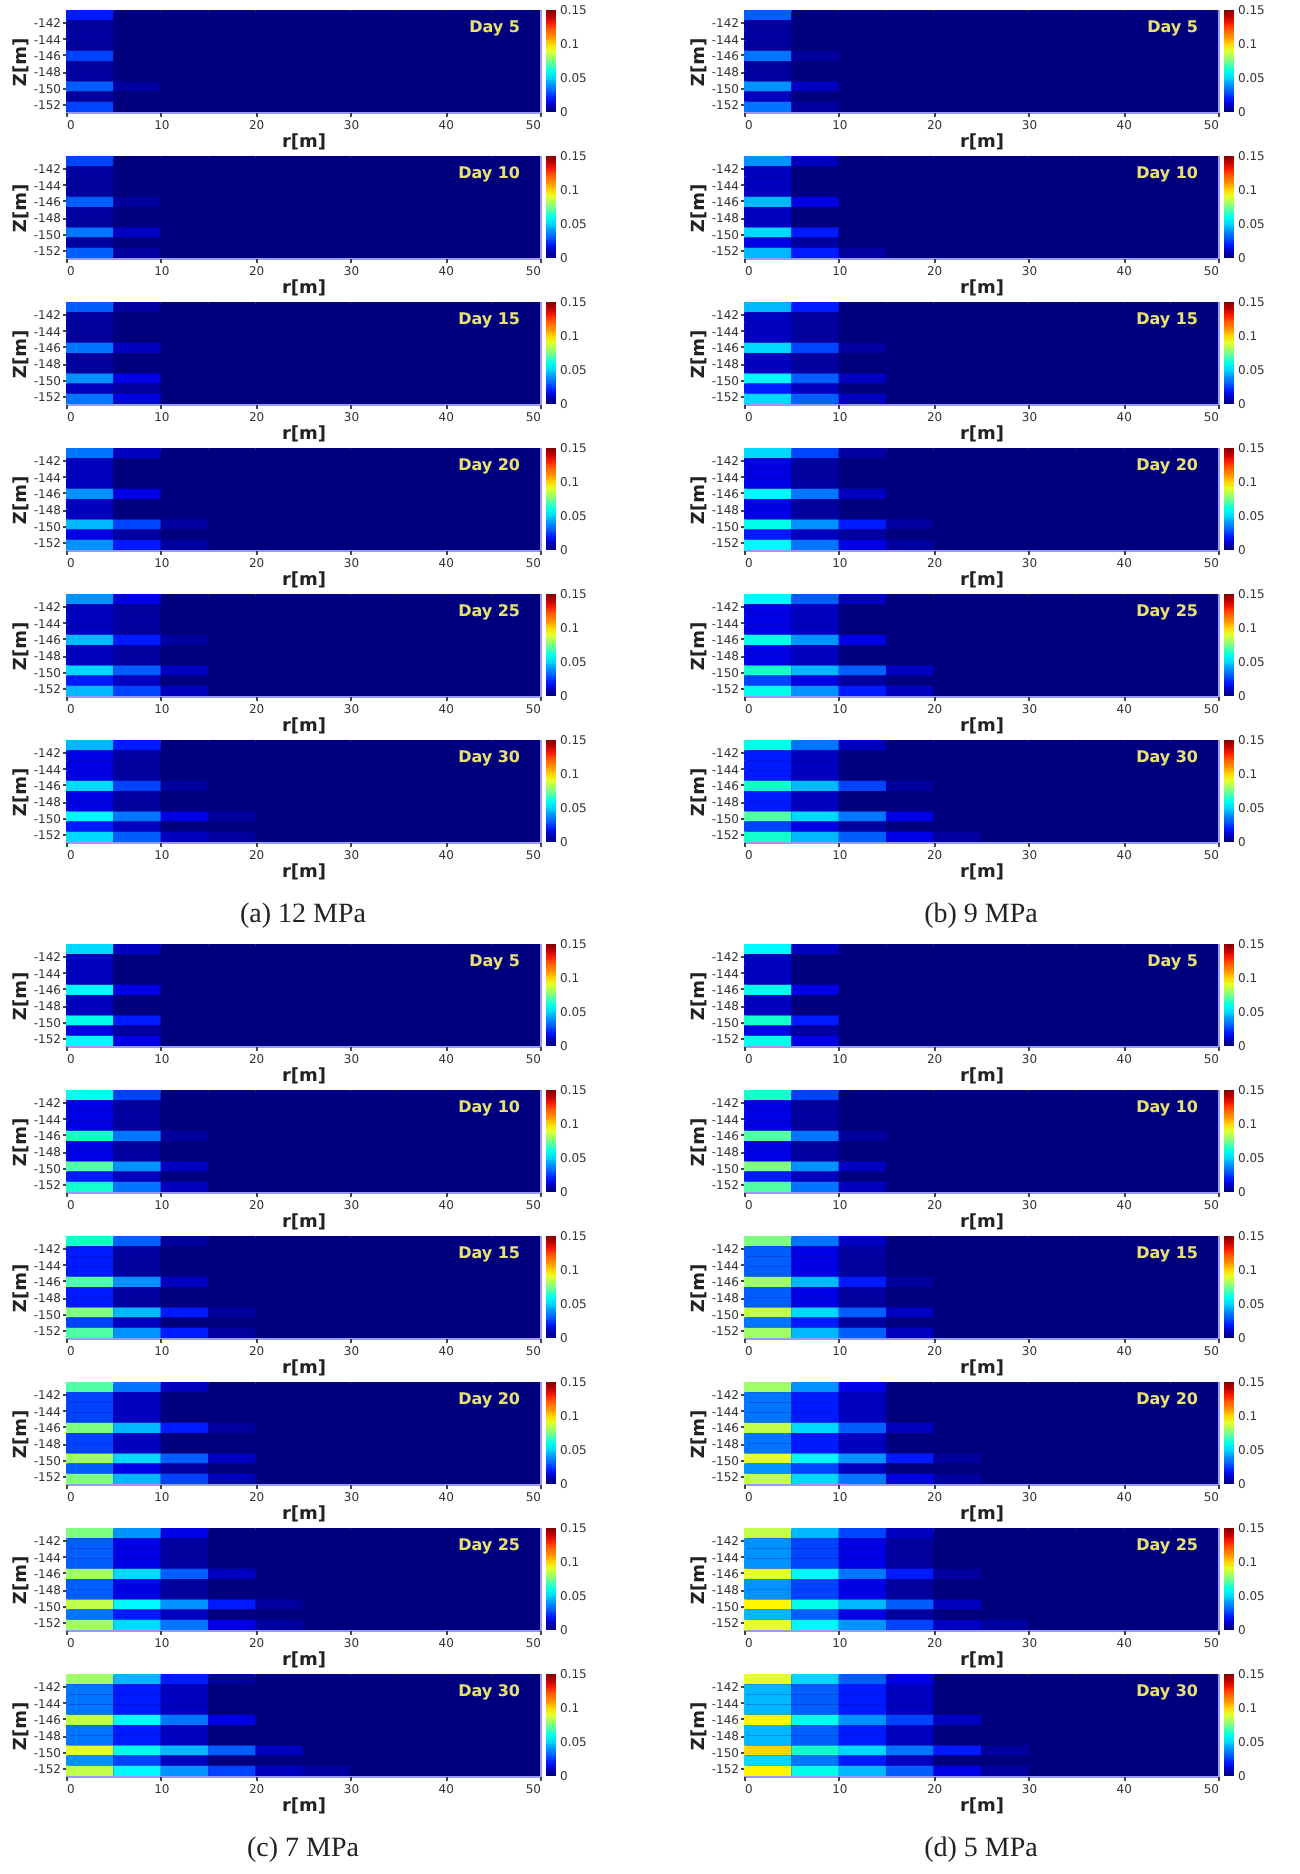 The image size is (1300, 1874). I want to click on text: (a) 12 MPa, so click(304, 915).